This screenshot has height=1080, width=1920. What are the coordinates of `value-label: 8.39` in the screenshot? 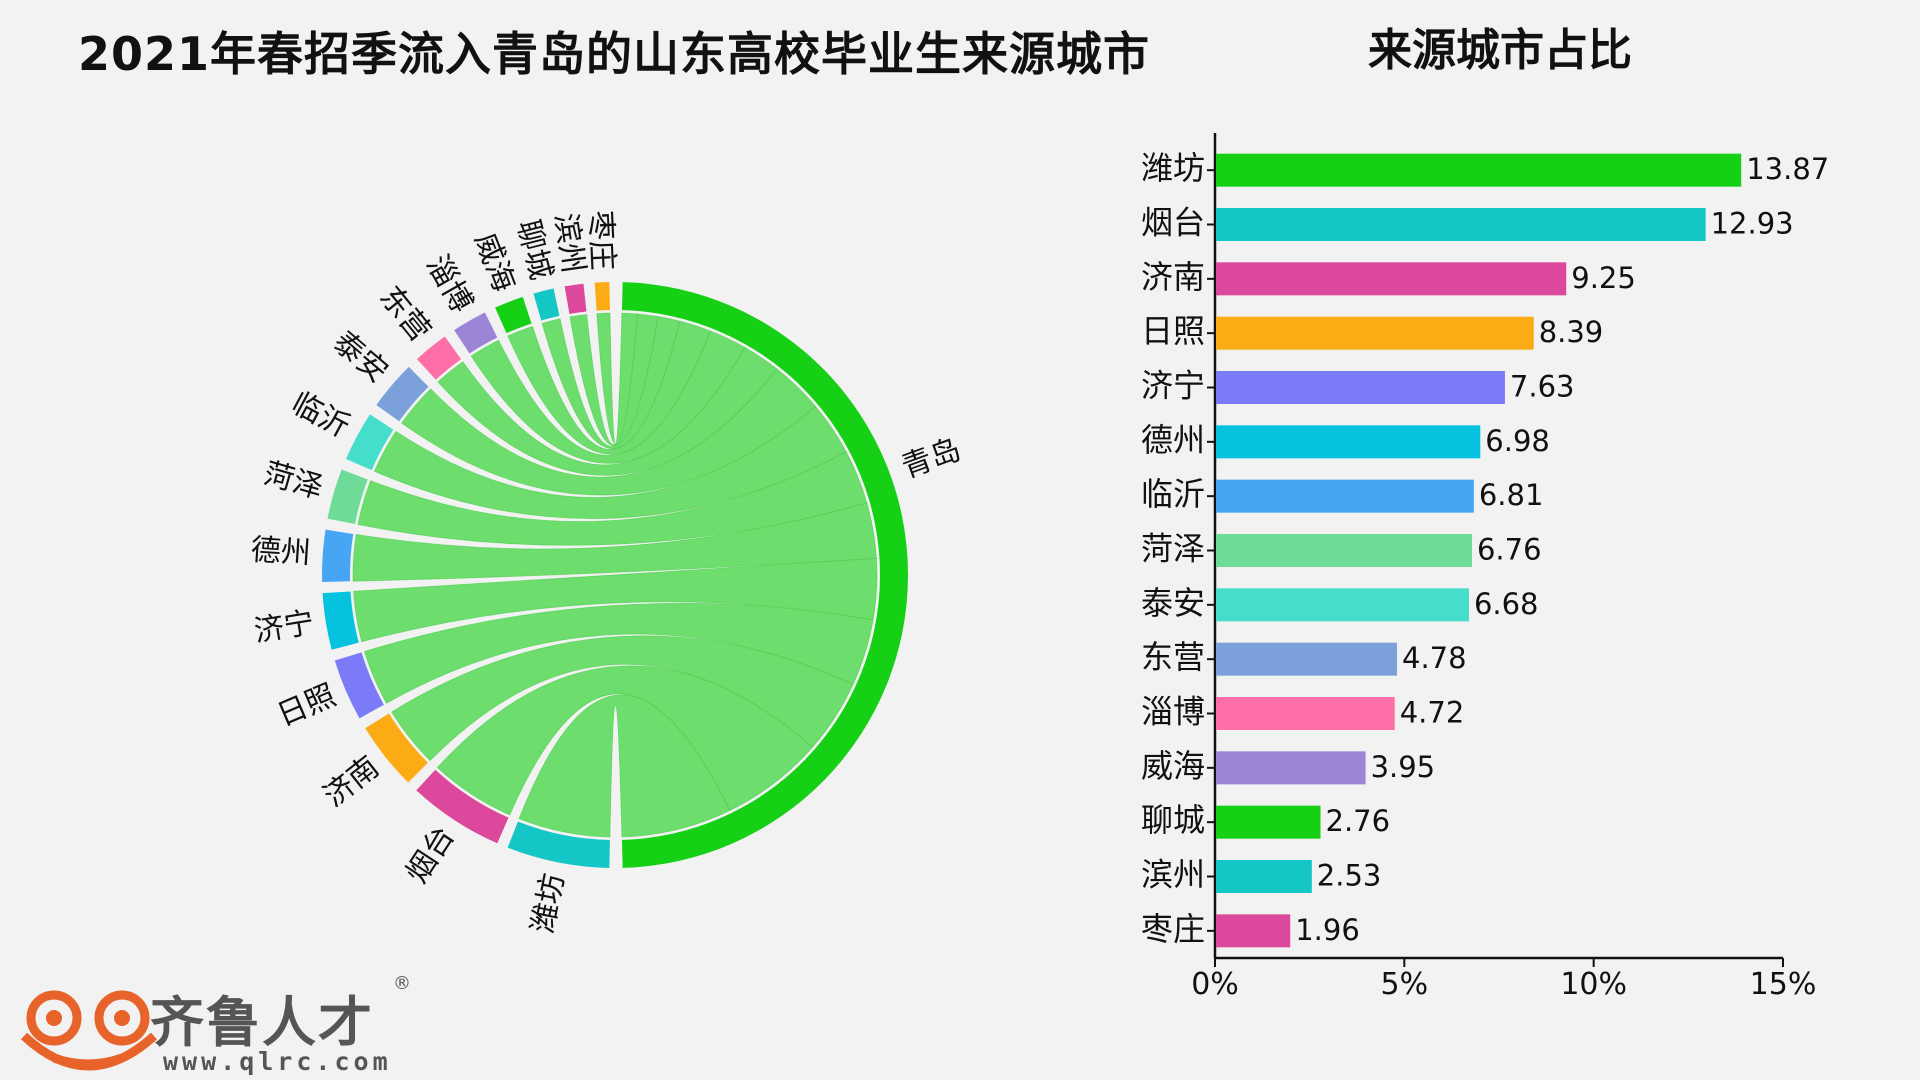 It's located at (1571, 332).